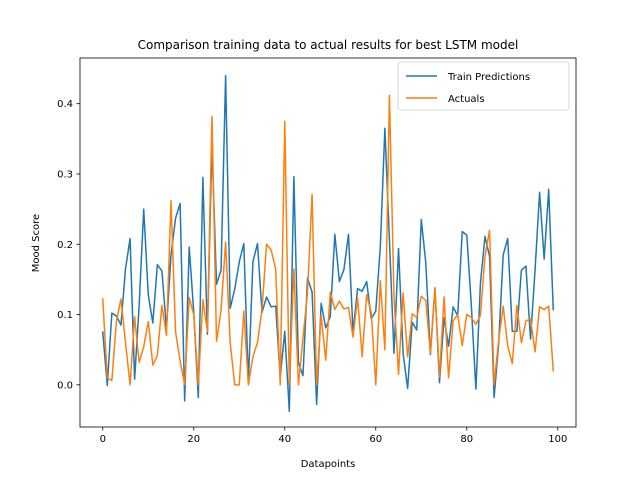  What do you see at coordinates (284, 439) in the screenshot?
I see `x-tick-label: 40` at bounding box center [284, 439].